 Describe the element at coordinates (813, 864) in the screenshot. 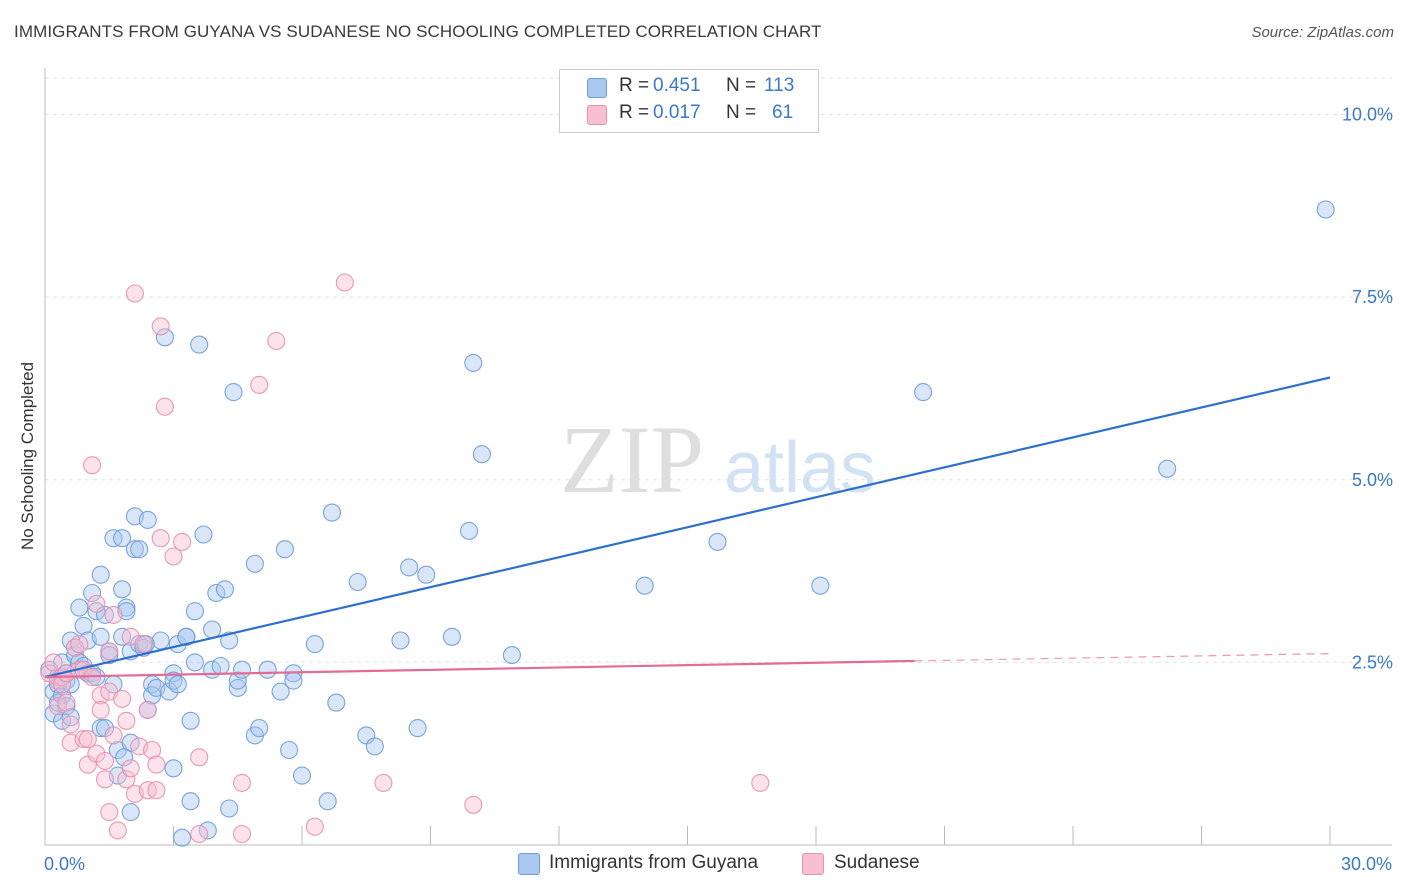

I see `bottom-legend-swatch-sudanese` at that location.